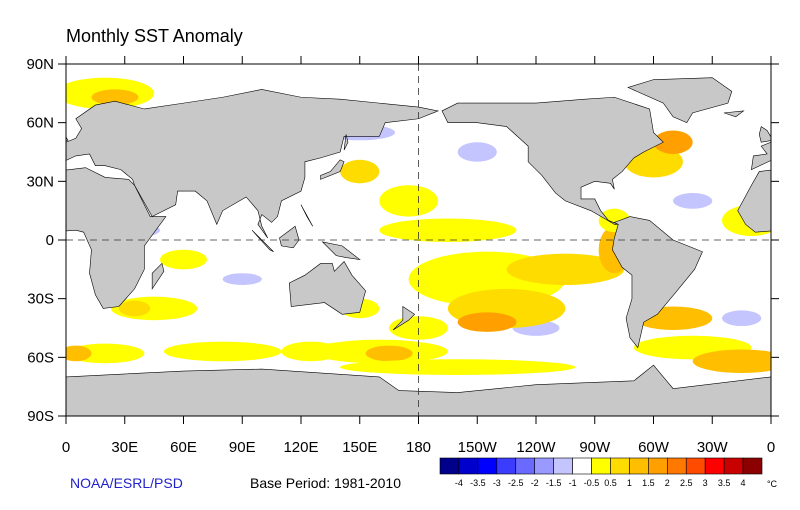  What do you see at coordinates (535, 483) in the screenshot?
I see `colorbar-label: -2` at bounding box center [535, 483].